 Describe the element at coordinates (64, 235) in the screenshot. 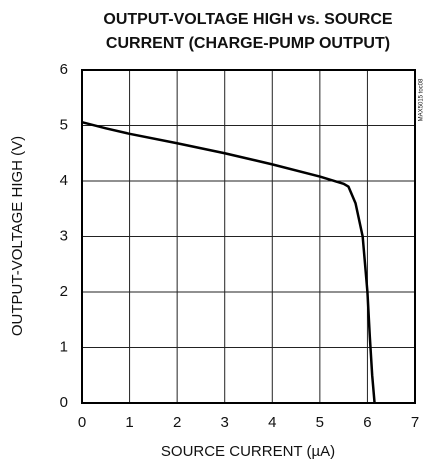

I see `y-tick-label: 3` at that location.